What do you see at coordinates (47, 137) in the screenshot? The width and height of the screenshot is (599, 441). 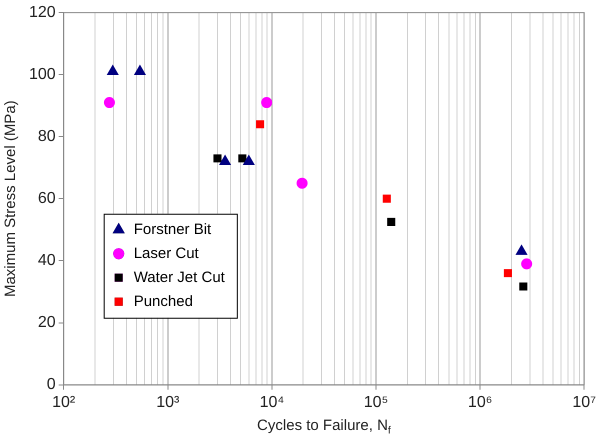 I see `y-tick-label: 80` at bounding box center [47, 137].